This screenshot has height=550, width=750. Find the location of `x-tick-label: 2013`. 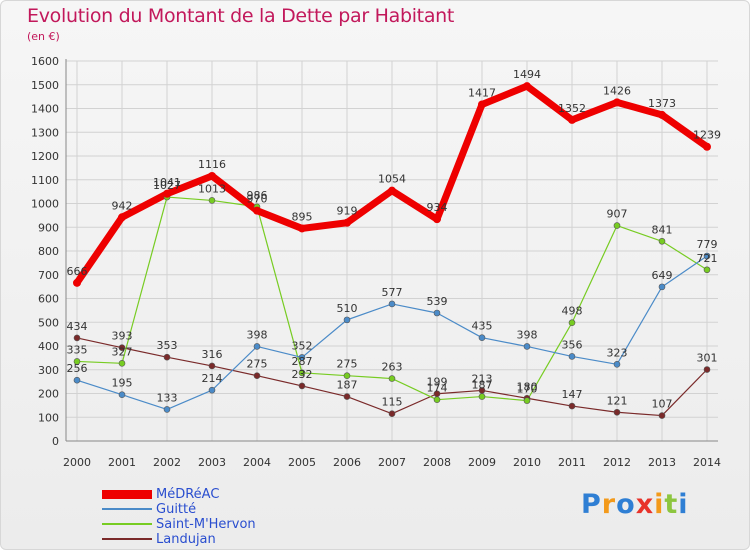

x-tick-label: 2013 is located at coordinates (662, 462).